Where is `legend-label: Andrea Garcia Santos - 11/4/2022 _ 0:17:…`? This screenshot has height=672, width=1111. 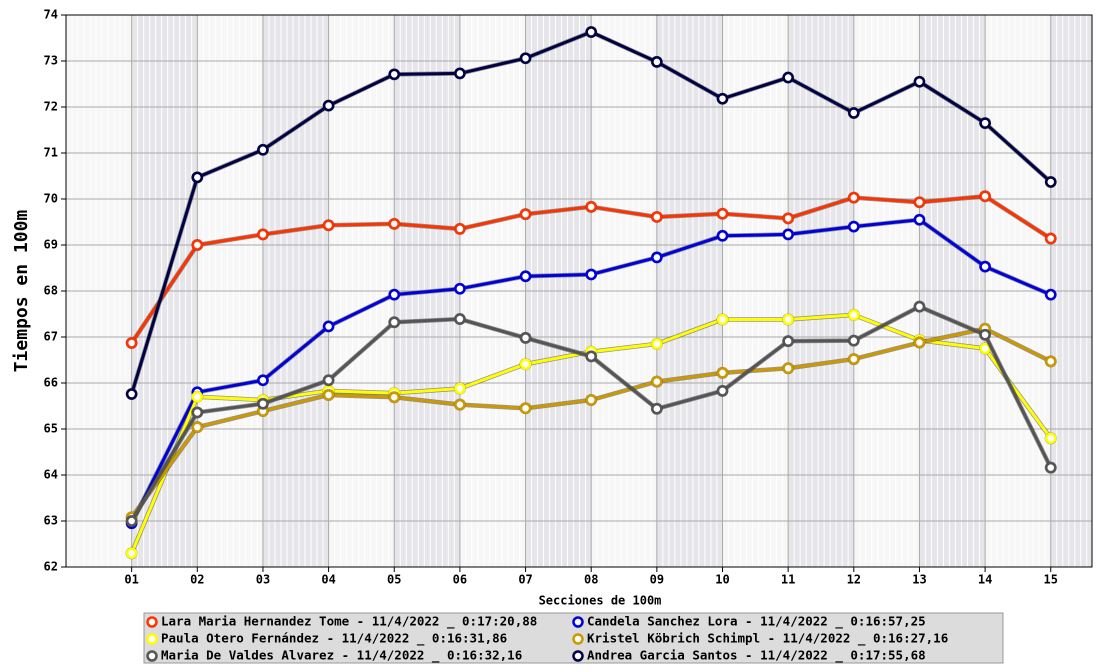
legend-label: Andrea Garcia Santos - 11/4/2022 _ 0:17:… is located at coordinates (756, 656).